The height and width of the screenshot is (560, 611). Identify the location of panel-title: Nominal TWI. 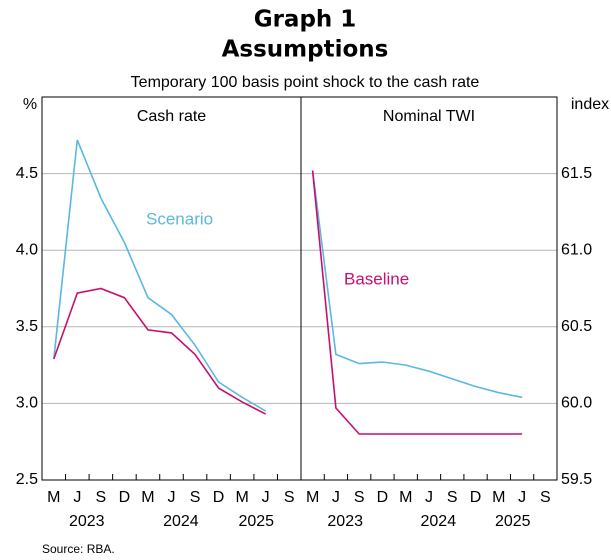
(429, 116).